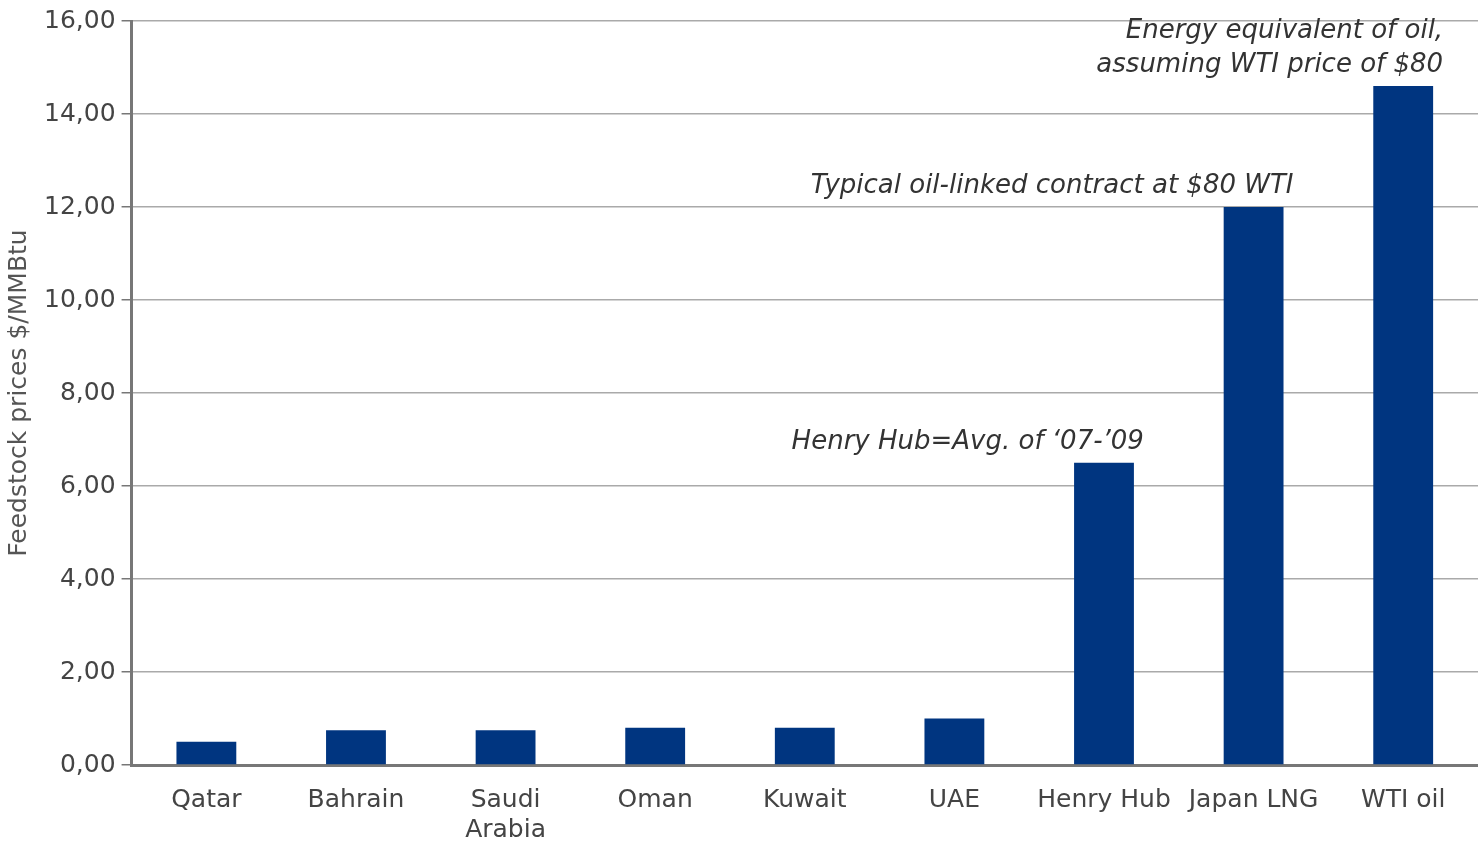 The height and width of the screenshot is (855, 1478). I want to click on y-tick-label: 8,00, so click(87, 391).